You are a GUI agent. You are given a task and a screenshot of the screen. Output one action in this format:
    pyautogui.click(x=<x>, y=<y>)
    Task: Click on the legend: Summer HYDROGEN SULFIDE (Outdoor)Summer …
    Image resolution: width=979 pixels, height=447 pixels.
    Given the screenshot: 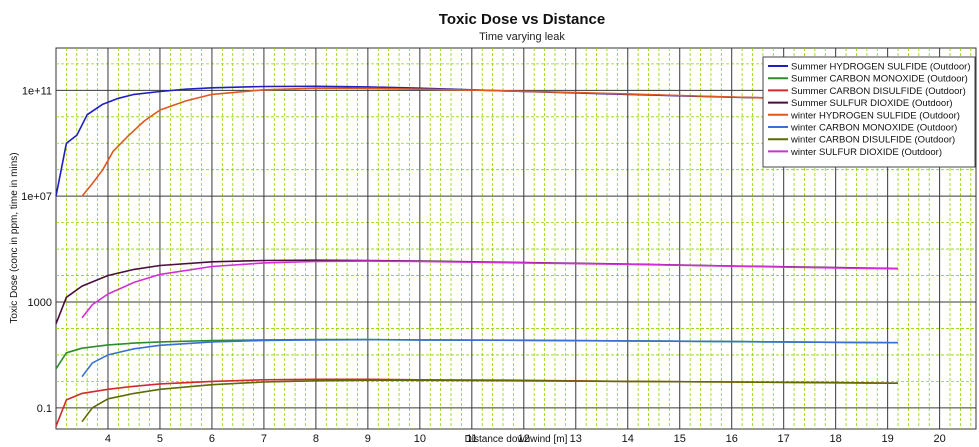 What is the action you would take?
    pyautogui.click(x=869, y=112)
    